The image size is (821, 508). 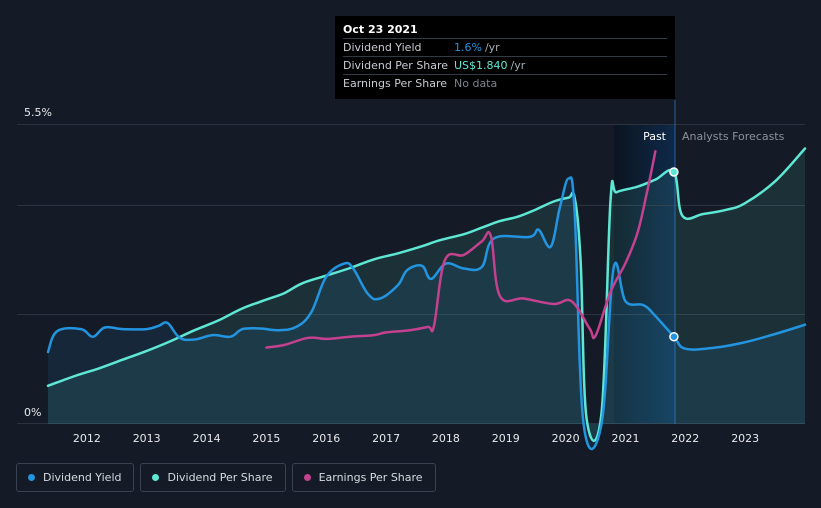 I want to click on y-tick-top: 5.5%, so click(x=38, y=112).